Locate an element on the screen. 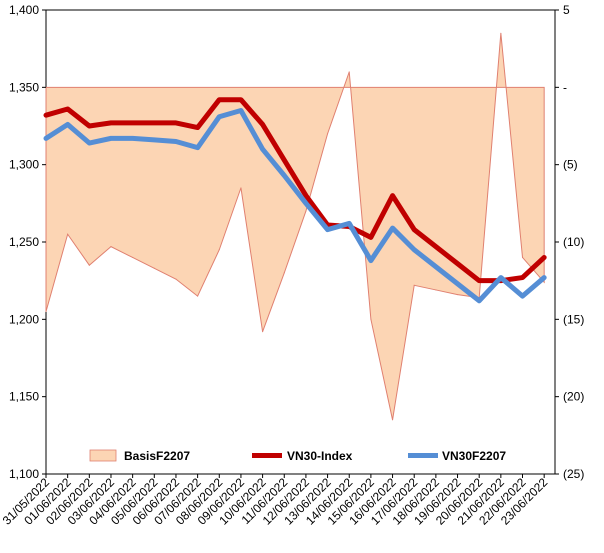 The height and width of the screenshot is (553, 604). legend: BasisF2207 VN30-Index VN30F2207 is located at coordinates (297, 456).